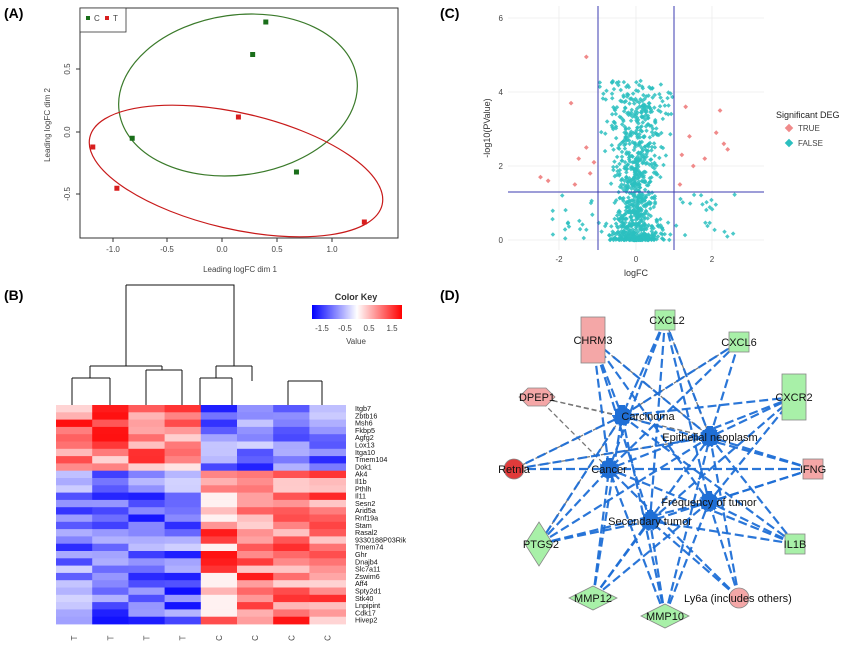 This screenshot has height=649, width=850. Describe the element at coordinates (126, 371) in the screenshot. I see `dendrogram-t-clade` at that location.